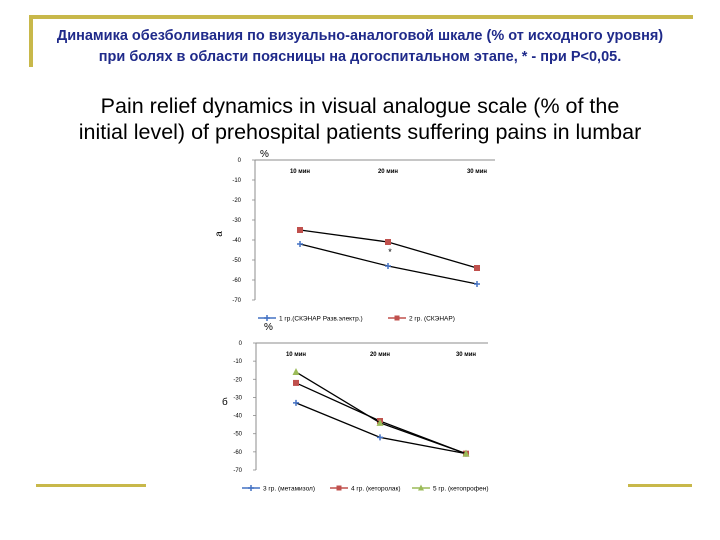  Describe the element at coordinates (240, 161) in the screenshot. I see `chart-0-y-tick-label: 0` at that location.